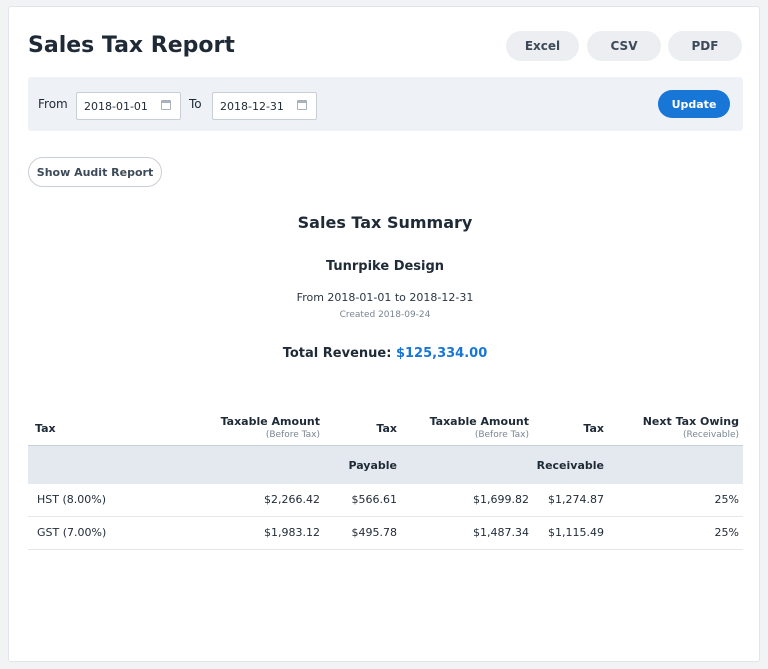 This screenshot has width=768, height=669. What do you see at coordinates (270, 427) in the screenshot?
I see `col-taxable-payable: Taxable Amount (Before Tax)` at bounding box center [270, 427].